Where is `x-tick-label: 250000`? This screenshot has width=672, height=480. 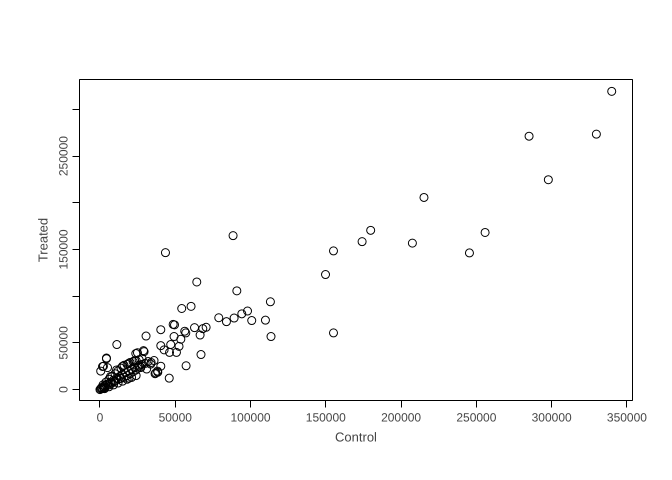 x-tick-label: 250000 is located at coordinates (476, 417).